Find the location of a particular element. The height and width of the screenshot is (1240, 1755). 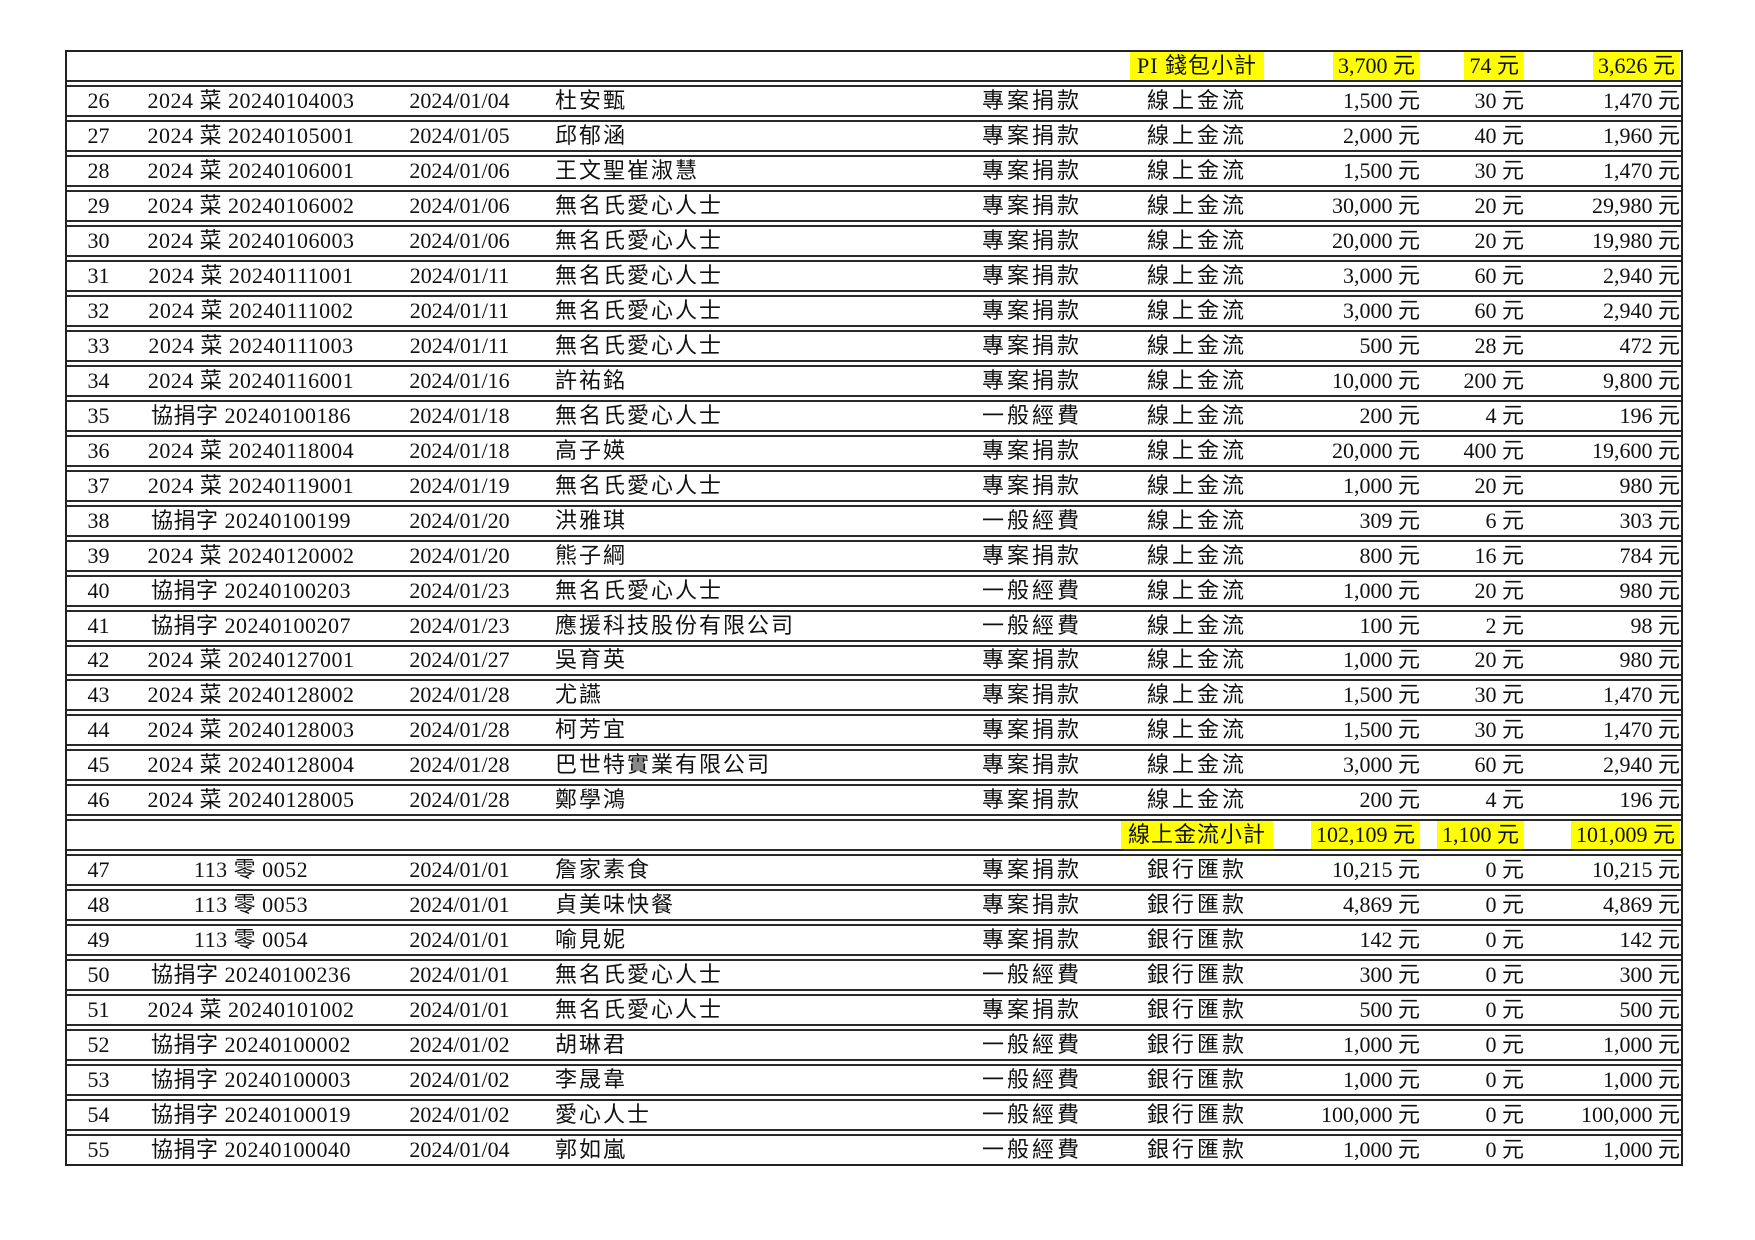

cell-amount: 300 元 is located at coordinates (1389, 975).